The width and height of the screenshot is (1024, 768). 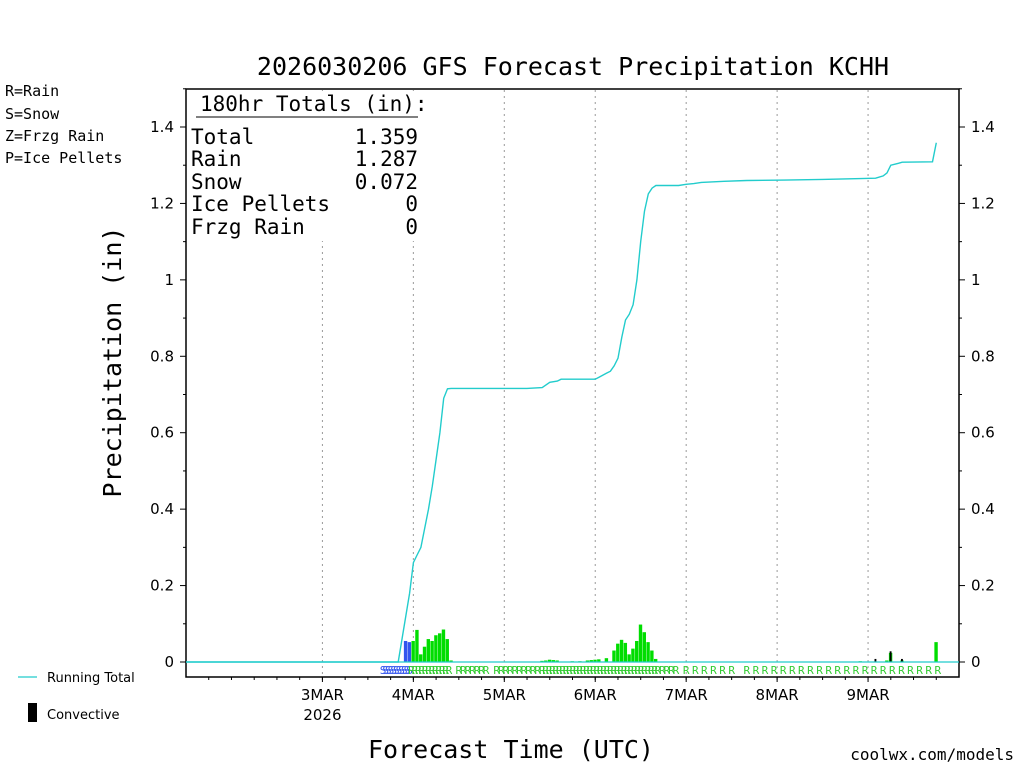 What do you see at coordinates (405, 651) in the screenshot?
I see `snow-bar` at bounding box center [405, 651].